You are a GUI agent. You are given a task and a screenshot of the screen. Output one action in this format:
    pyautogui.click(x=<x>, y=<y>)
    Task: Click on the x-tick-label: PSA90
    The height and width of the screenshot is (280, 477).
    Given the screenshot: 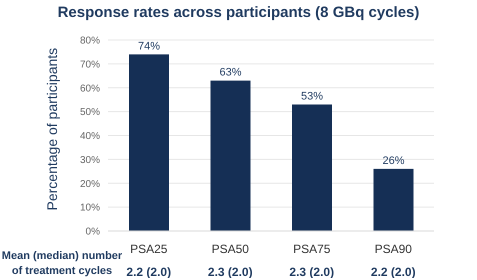 What is the action you would take?
    pyautogui.click(x=393, y=249)
    